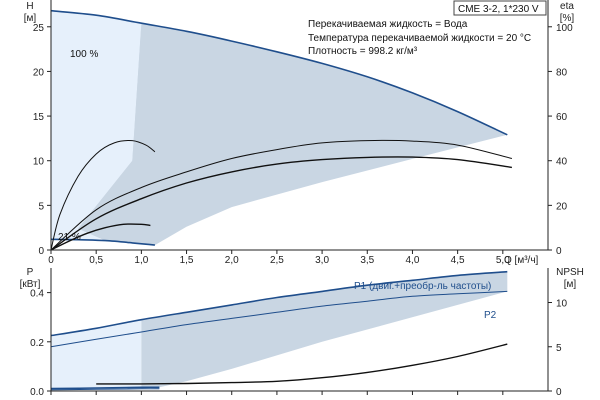 The image size is (600, 400). I want to click on operating-envelope-left, so click(110, 128).